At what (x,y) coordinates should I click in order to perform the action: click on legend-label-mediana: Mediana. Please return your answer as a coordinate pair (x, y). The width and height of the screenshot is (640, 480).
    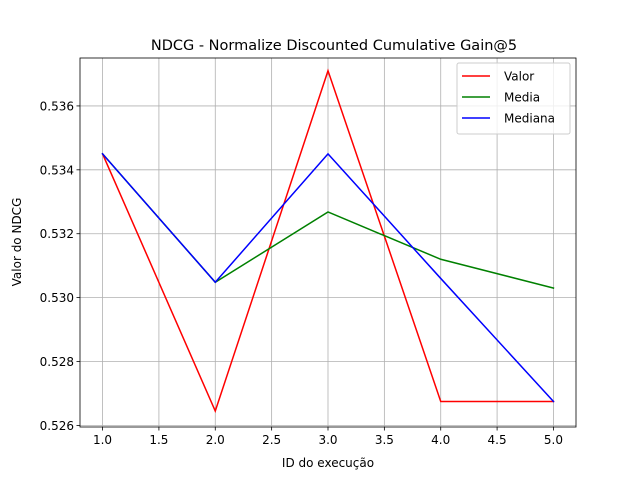
    Looking at the image, I should click on (529, 119).